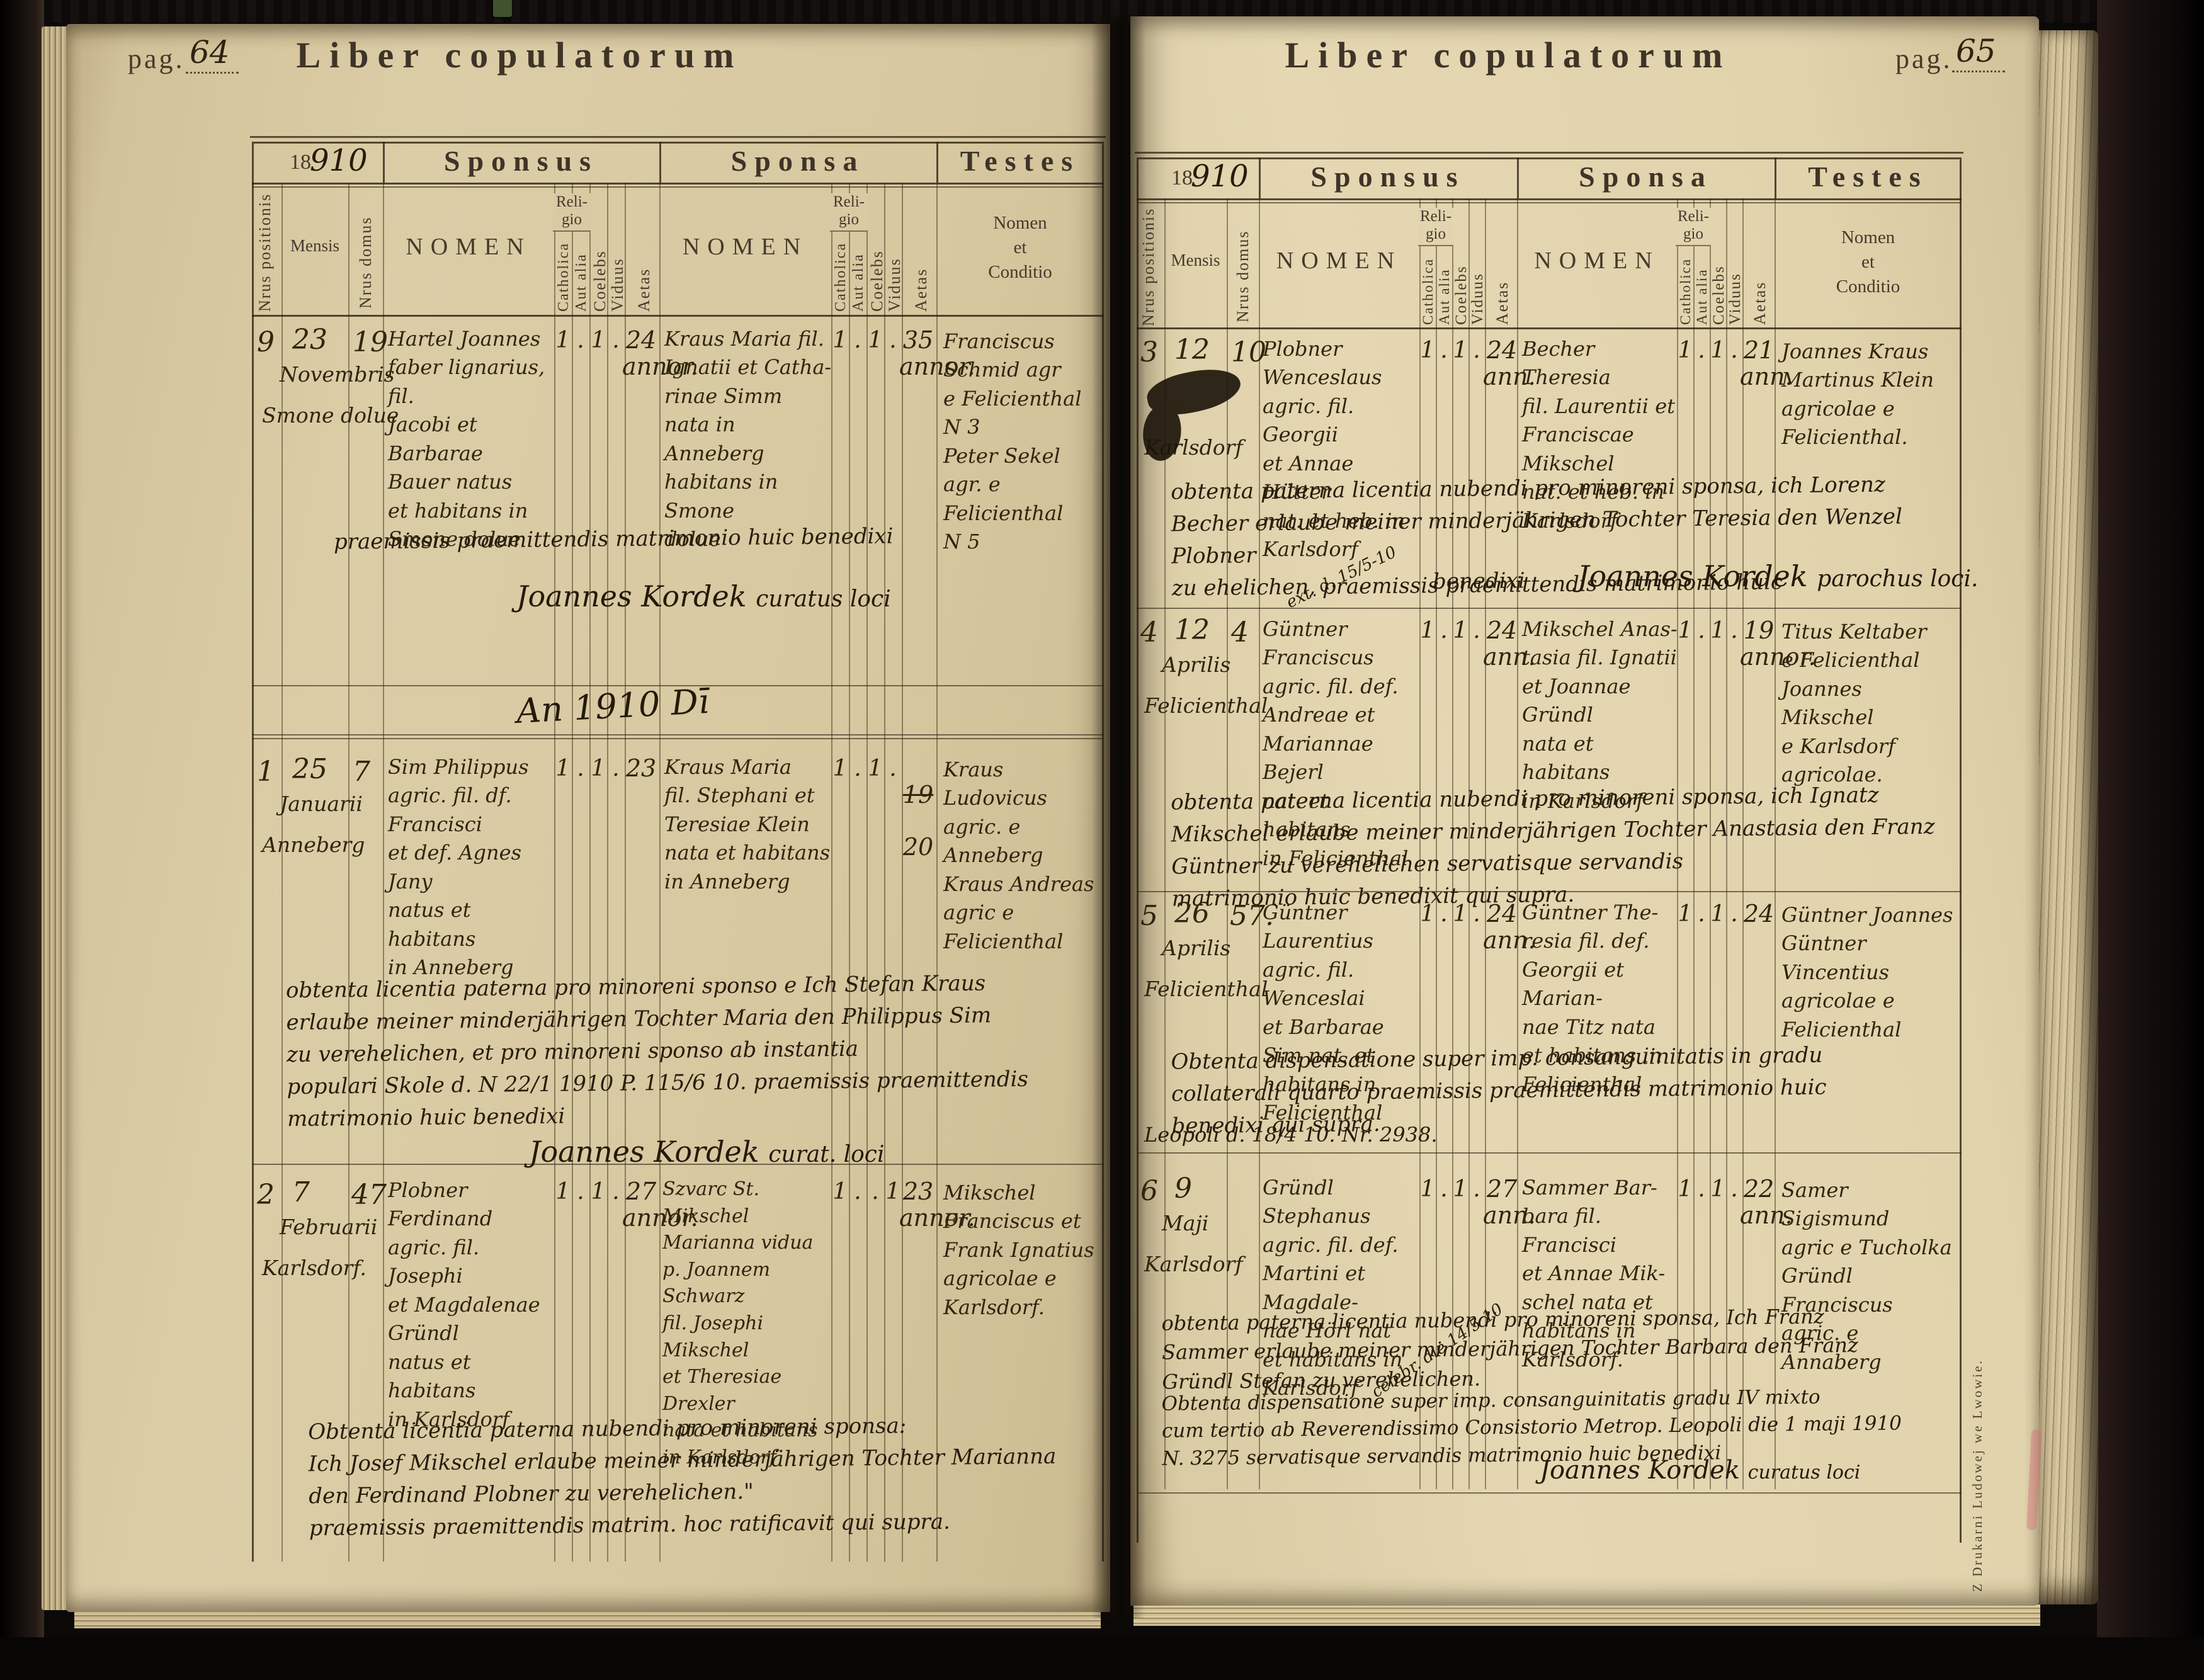 The height and width of the screenshot is (1680, 2204). Describe the element at coordinates (361, 772) in the screenshot. I see `entry-house: 7` at that location.